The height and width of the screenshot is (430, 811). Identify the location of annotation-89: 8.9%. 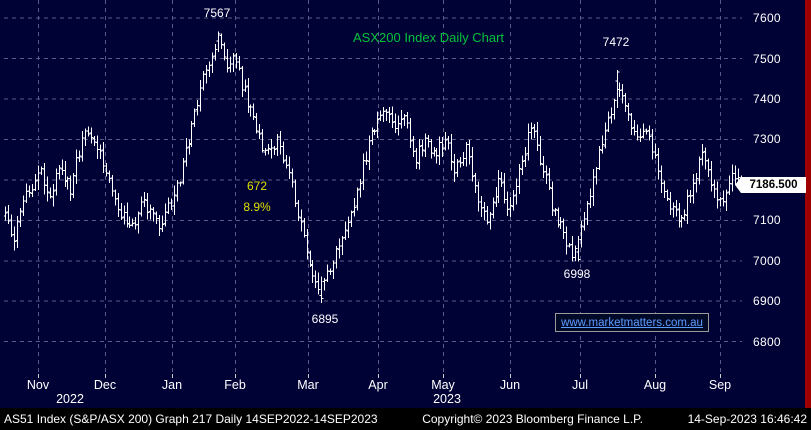
(257, 207).